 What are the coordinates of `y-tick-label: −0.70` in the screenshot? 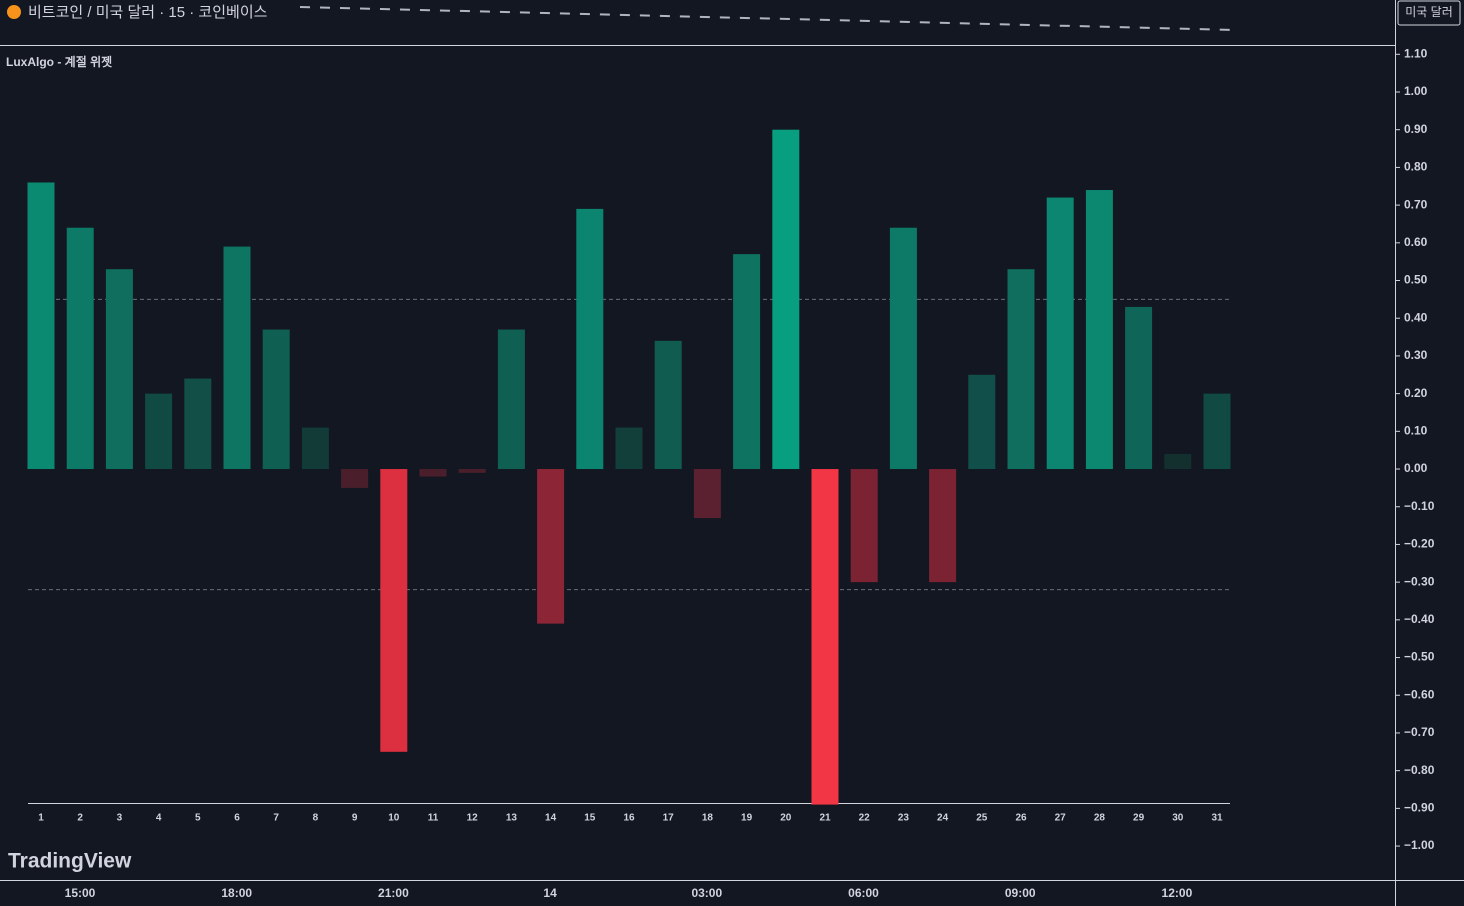 It's located at (1419, 732).